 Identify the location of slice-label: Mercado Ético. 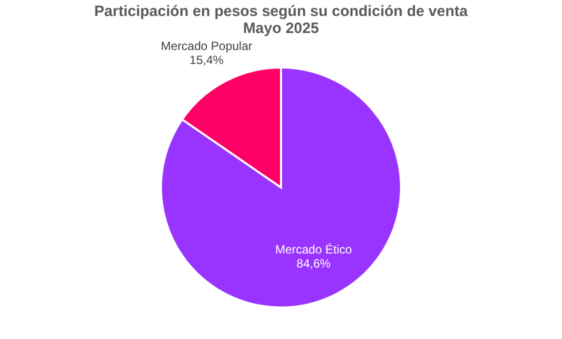
(313, 249).